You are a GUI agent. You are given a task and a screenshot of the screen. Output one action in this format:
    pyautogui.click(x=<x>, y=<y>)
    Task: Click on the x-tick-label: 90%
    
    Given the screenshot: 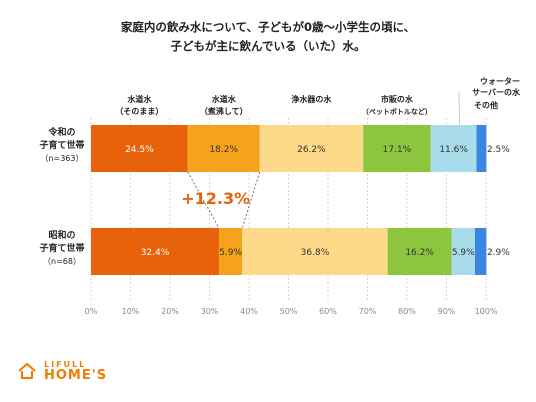 What is the action you would take?
    pyautogui.click(x=447, y=311)
    